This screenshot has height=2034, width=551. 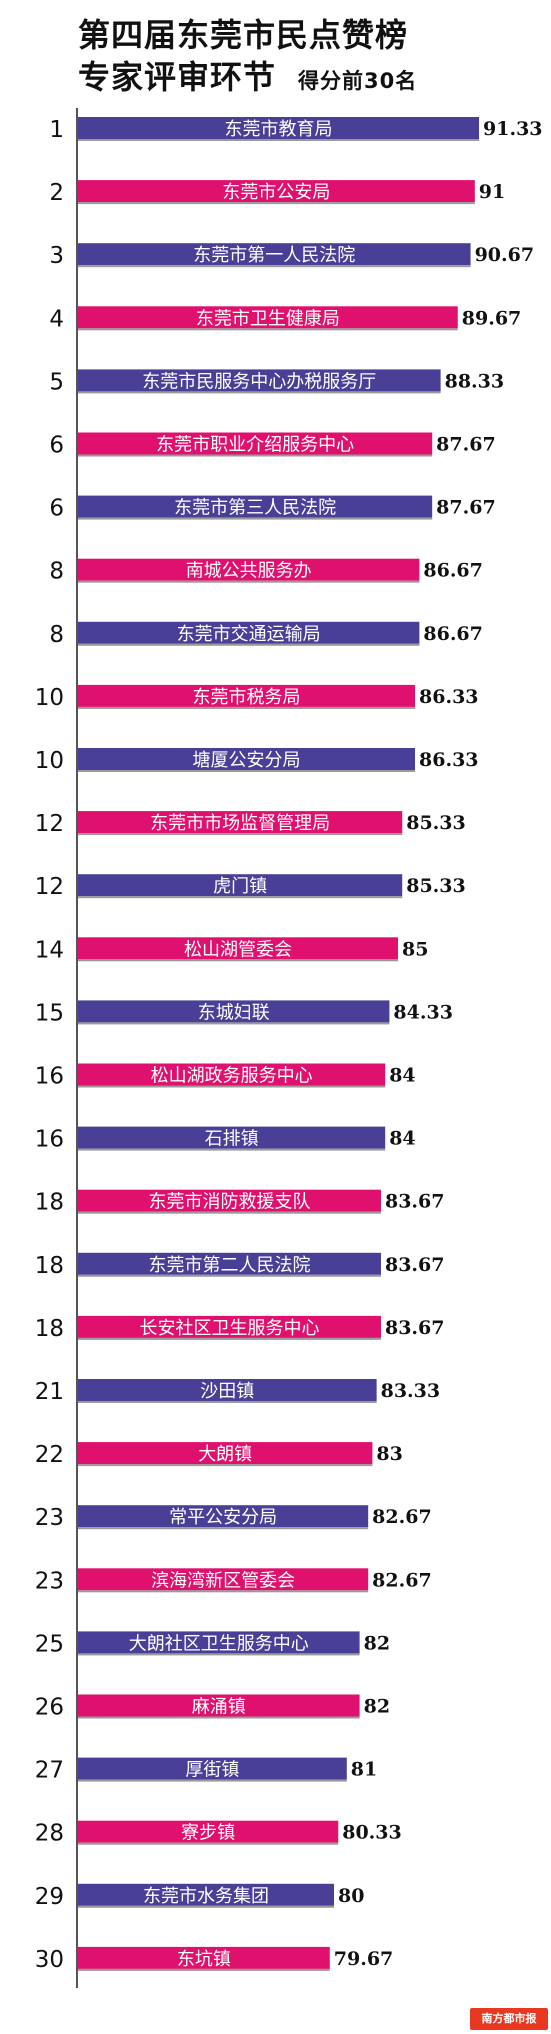 I want to click on category-label: 东莞市第一人民法院, so click(x=274, y=255).